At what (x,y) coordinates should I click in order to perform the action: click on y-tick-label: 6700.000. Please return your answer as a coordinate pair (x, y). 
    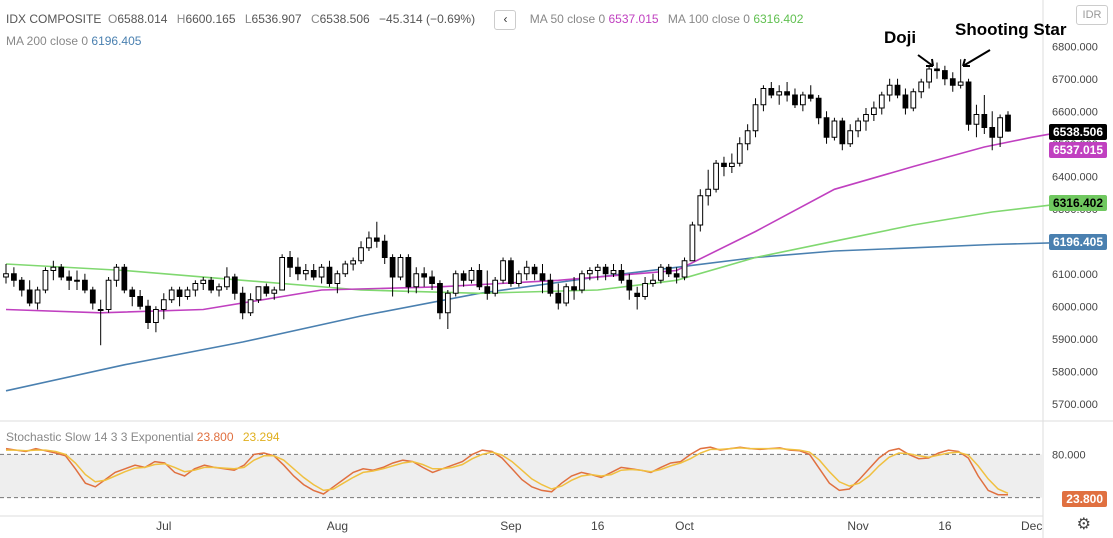
    Looking at the image, I should click on (1075, 80).